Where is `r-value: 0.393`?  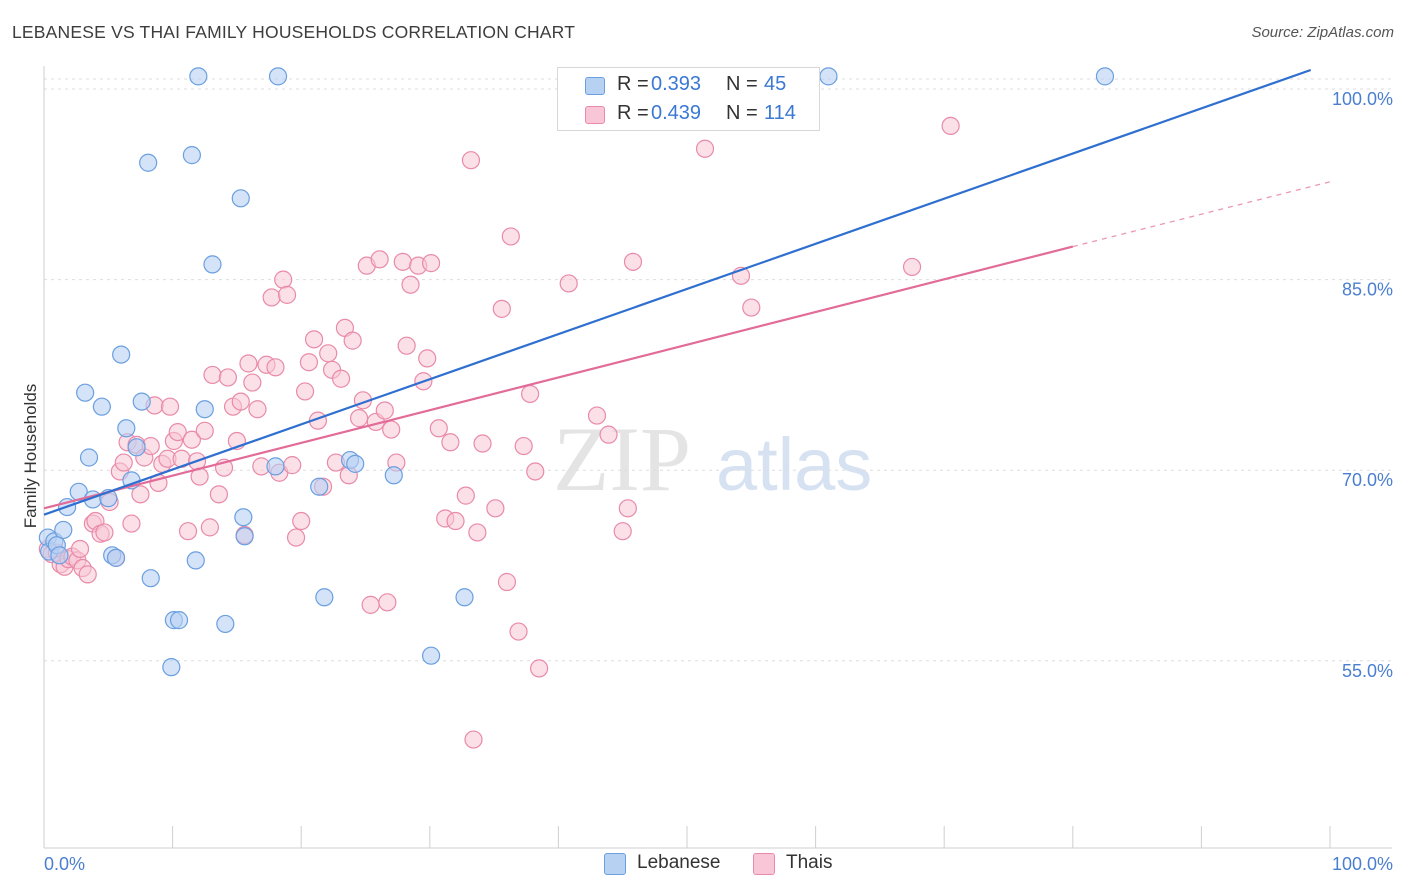
r-value: 0.393 is located at coordinates (676, 84).